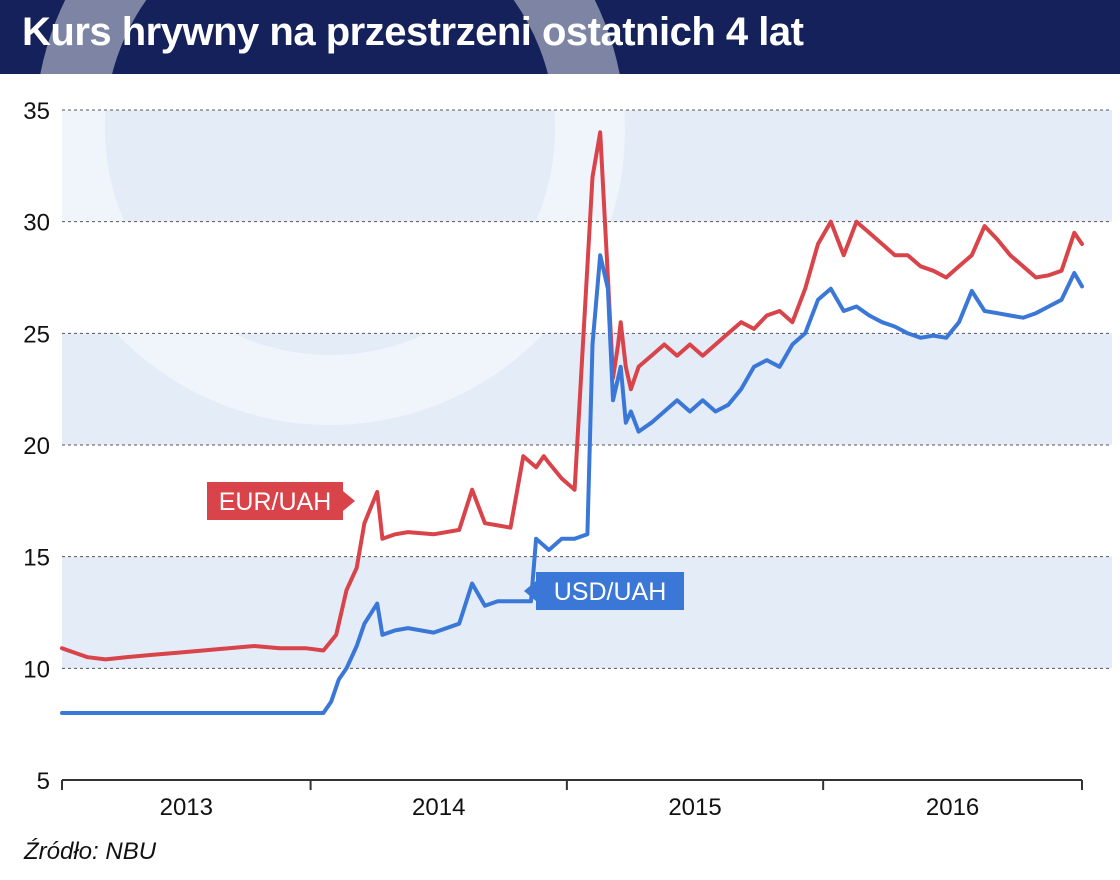 The image size is (1120, 880). What do you see at coordinates (36, 111) in the screenshot?
I see `y-tick-label-35: 35` at bounding box center [36, 111].